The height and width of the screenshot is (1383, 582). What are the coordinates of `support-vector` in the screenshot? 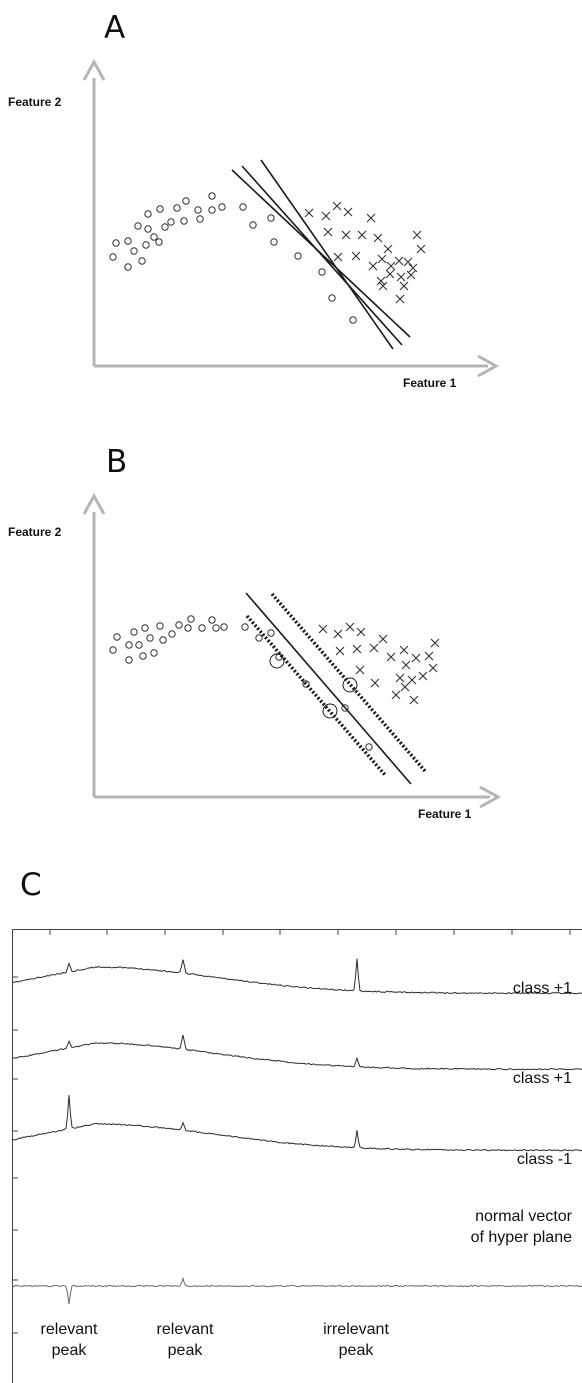 It's located at (277, 661).